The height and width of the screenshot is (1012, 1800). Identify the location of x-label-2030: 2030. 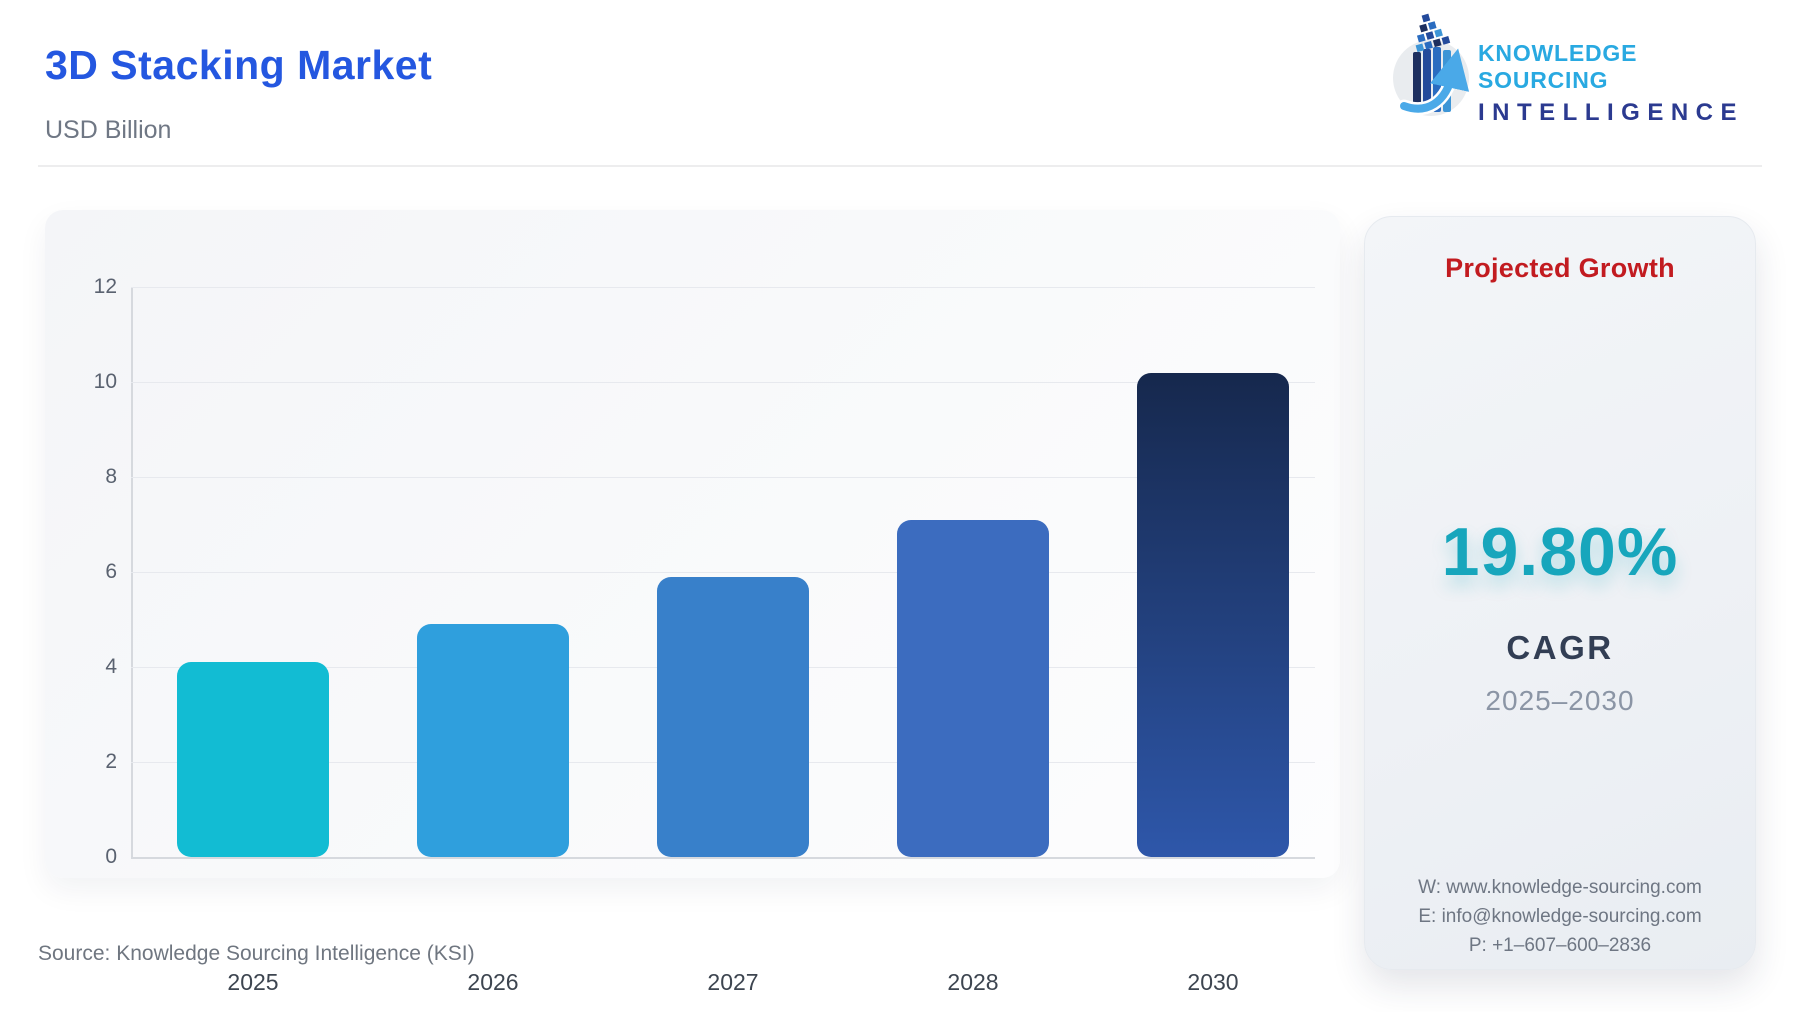
(1213, 982).